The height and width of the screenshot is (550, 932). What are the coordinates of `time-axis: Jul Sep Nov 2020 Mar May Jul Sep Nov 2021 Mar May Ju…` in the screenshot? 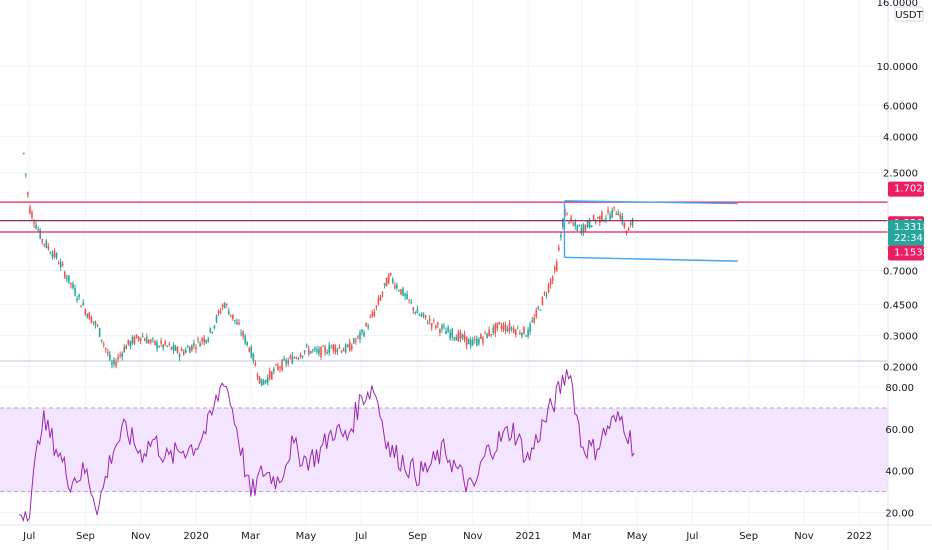 It's located at (466, 533).